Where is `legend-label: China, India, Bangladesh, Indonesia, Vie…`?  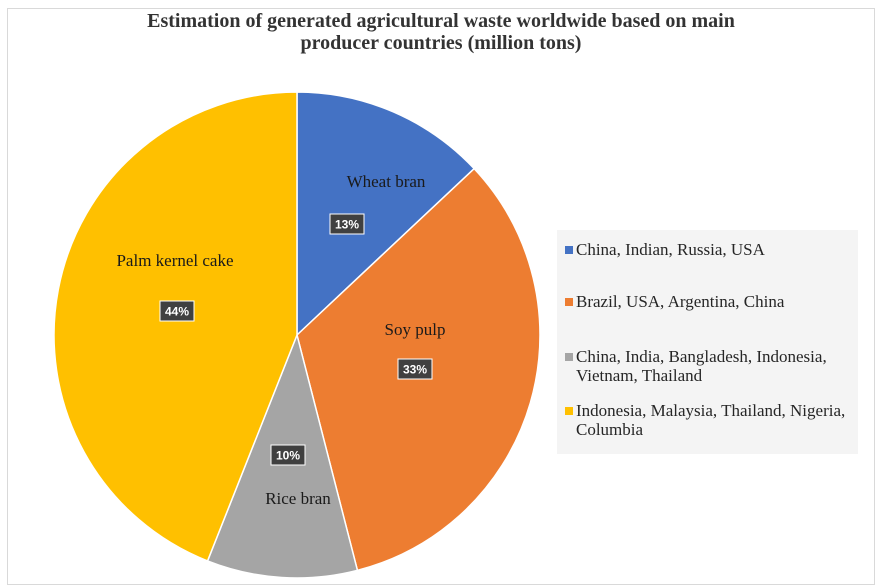
legend-label: China, India, Bangladesh, Indonesia, Vie… is located at coordinates (716, 366).